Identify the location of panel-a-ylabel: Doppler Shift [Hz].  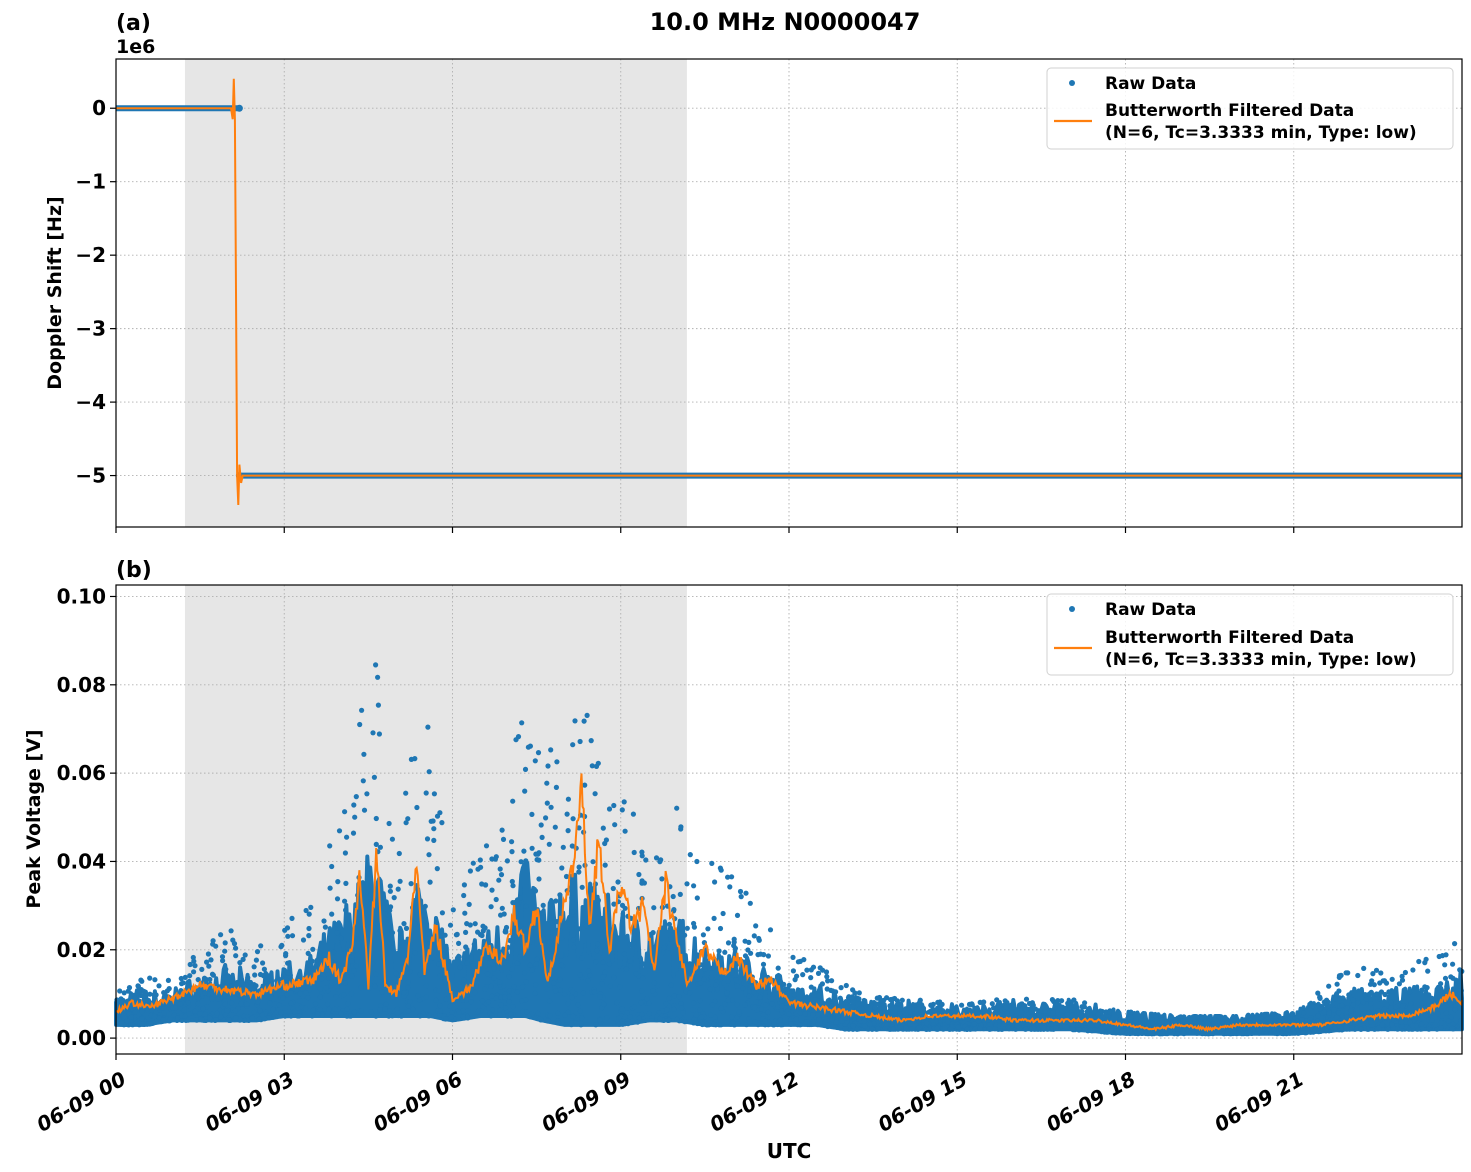
(55, 292).